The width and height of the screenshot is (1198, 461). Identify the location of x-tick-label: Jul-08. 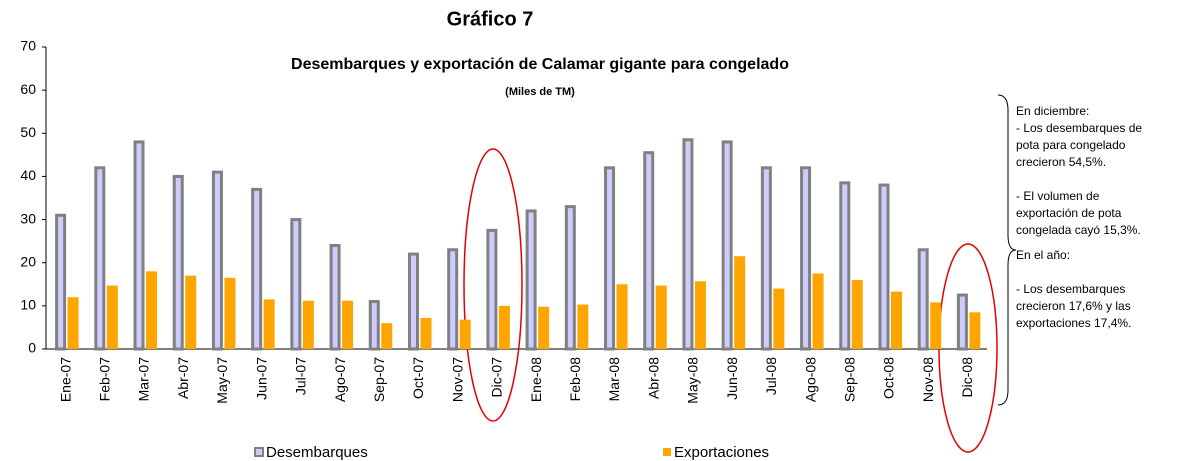
(771, 376).